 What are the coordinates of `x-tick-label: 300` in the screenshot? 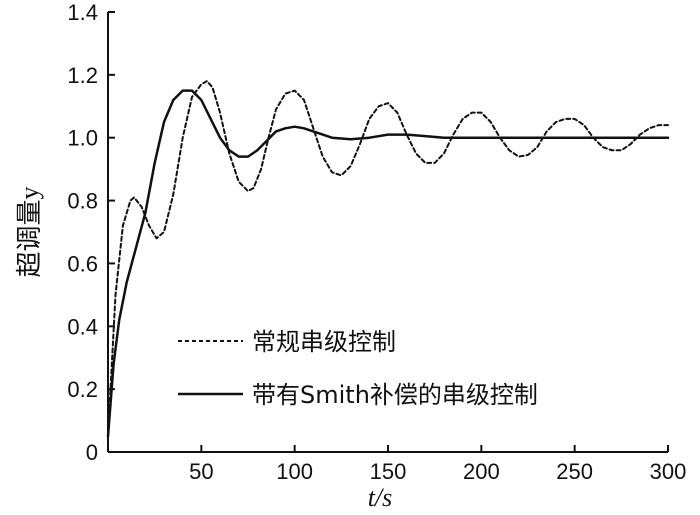 It's located at (668, 471).